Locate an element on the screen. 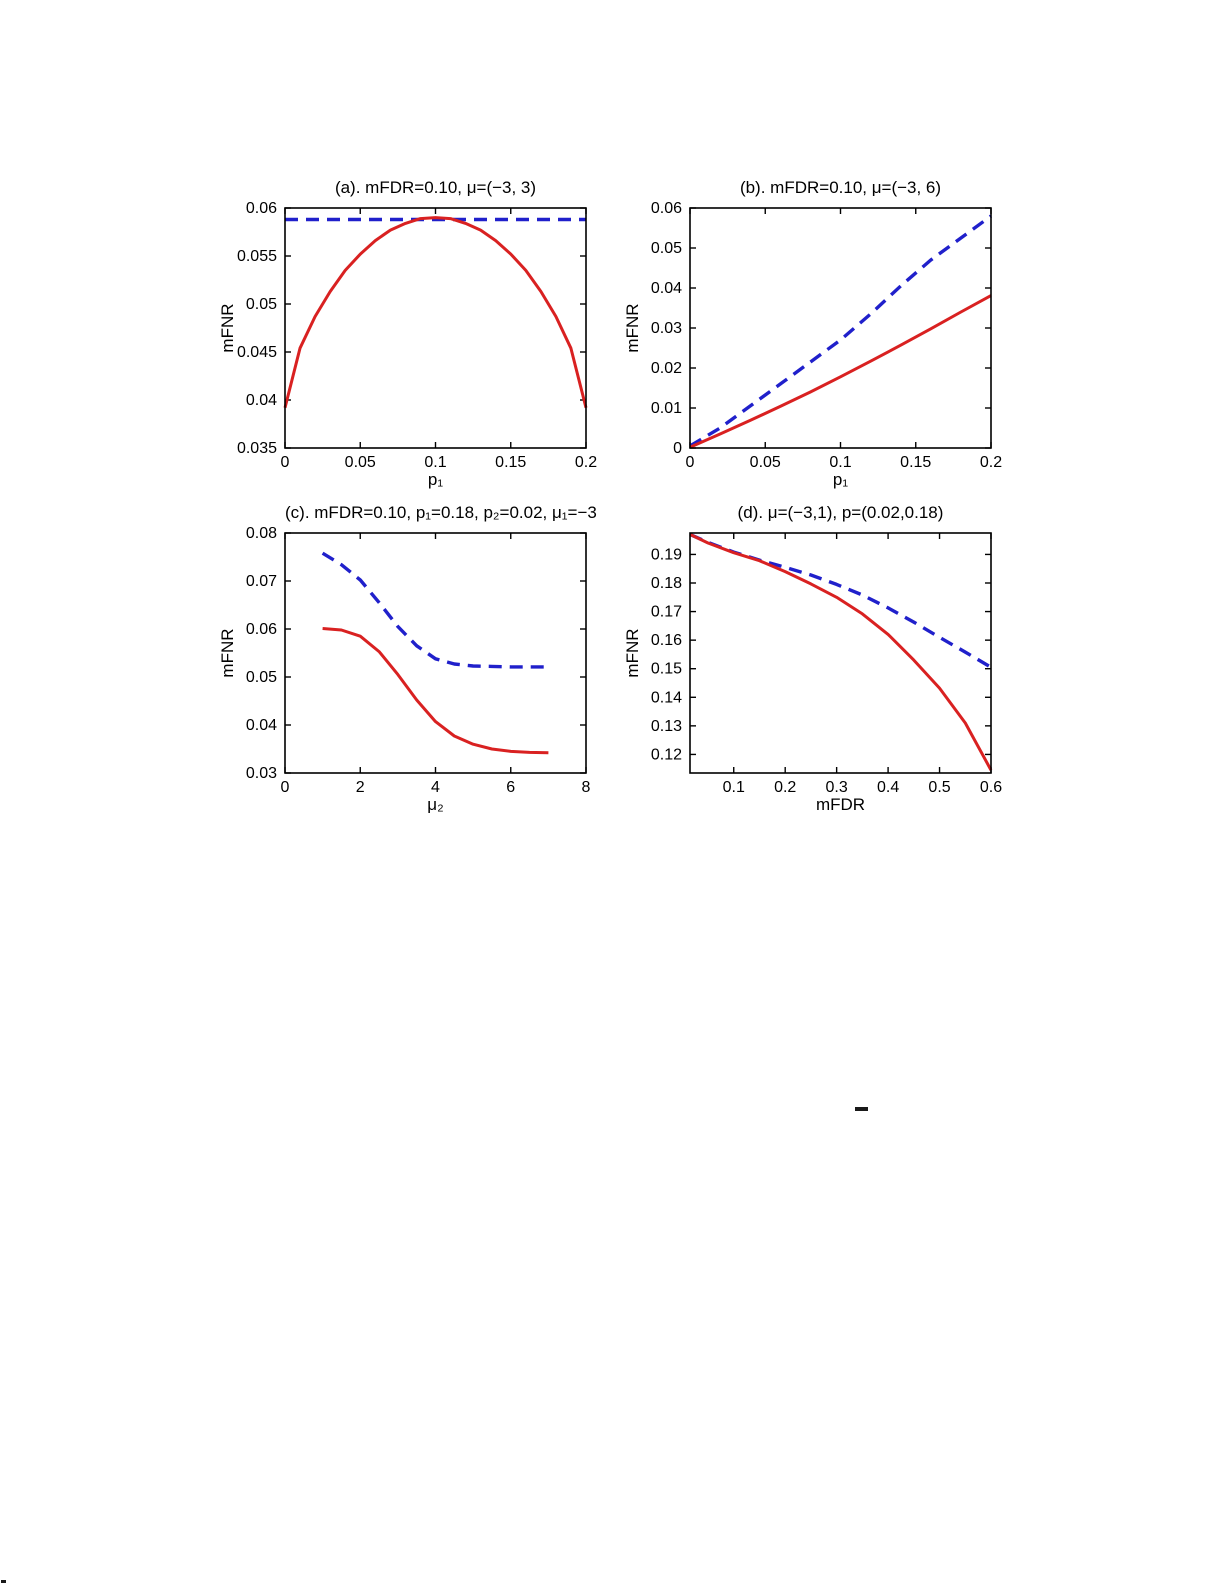 This screenshot has height=1585, width=1225. stray-dash-mark is located at coordinates (861, 1109).